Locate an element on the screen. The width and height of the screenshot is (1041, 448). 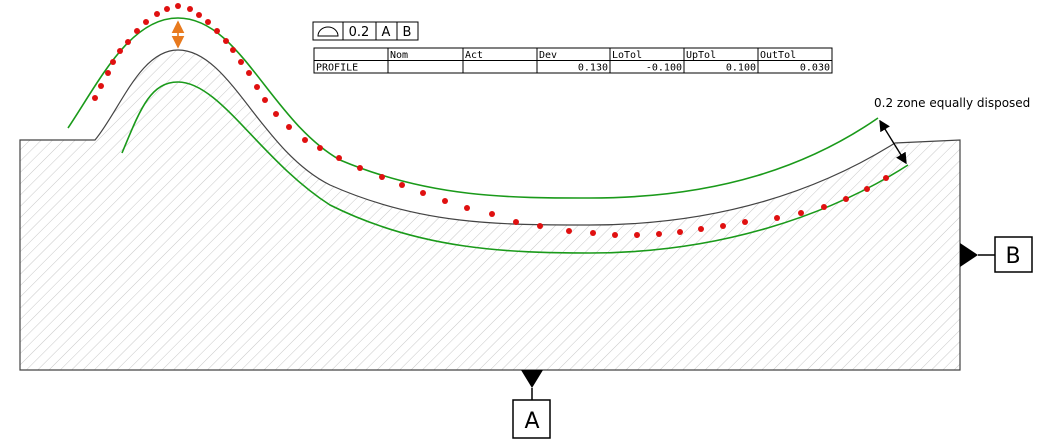
column-header: Nom is located at coordinates (399, 55).